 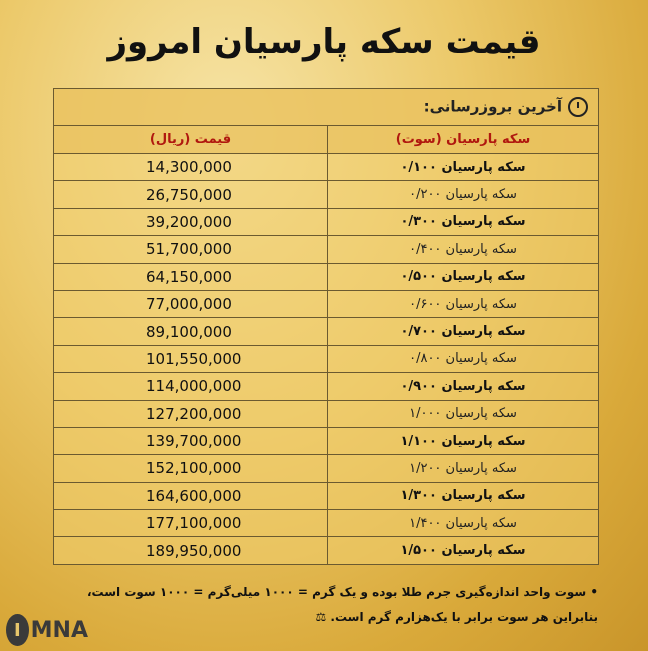 What do you see at coordinates (190, 386) in the screenshot?
I see `coin-price: 114,000,000` at bounding box center [190, 386].